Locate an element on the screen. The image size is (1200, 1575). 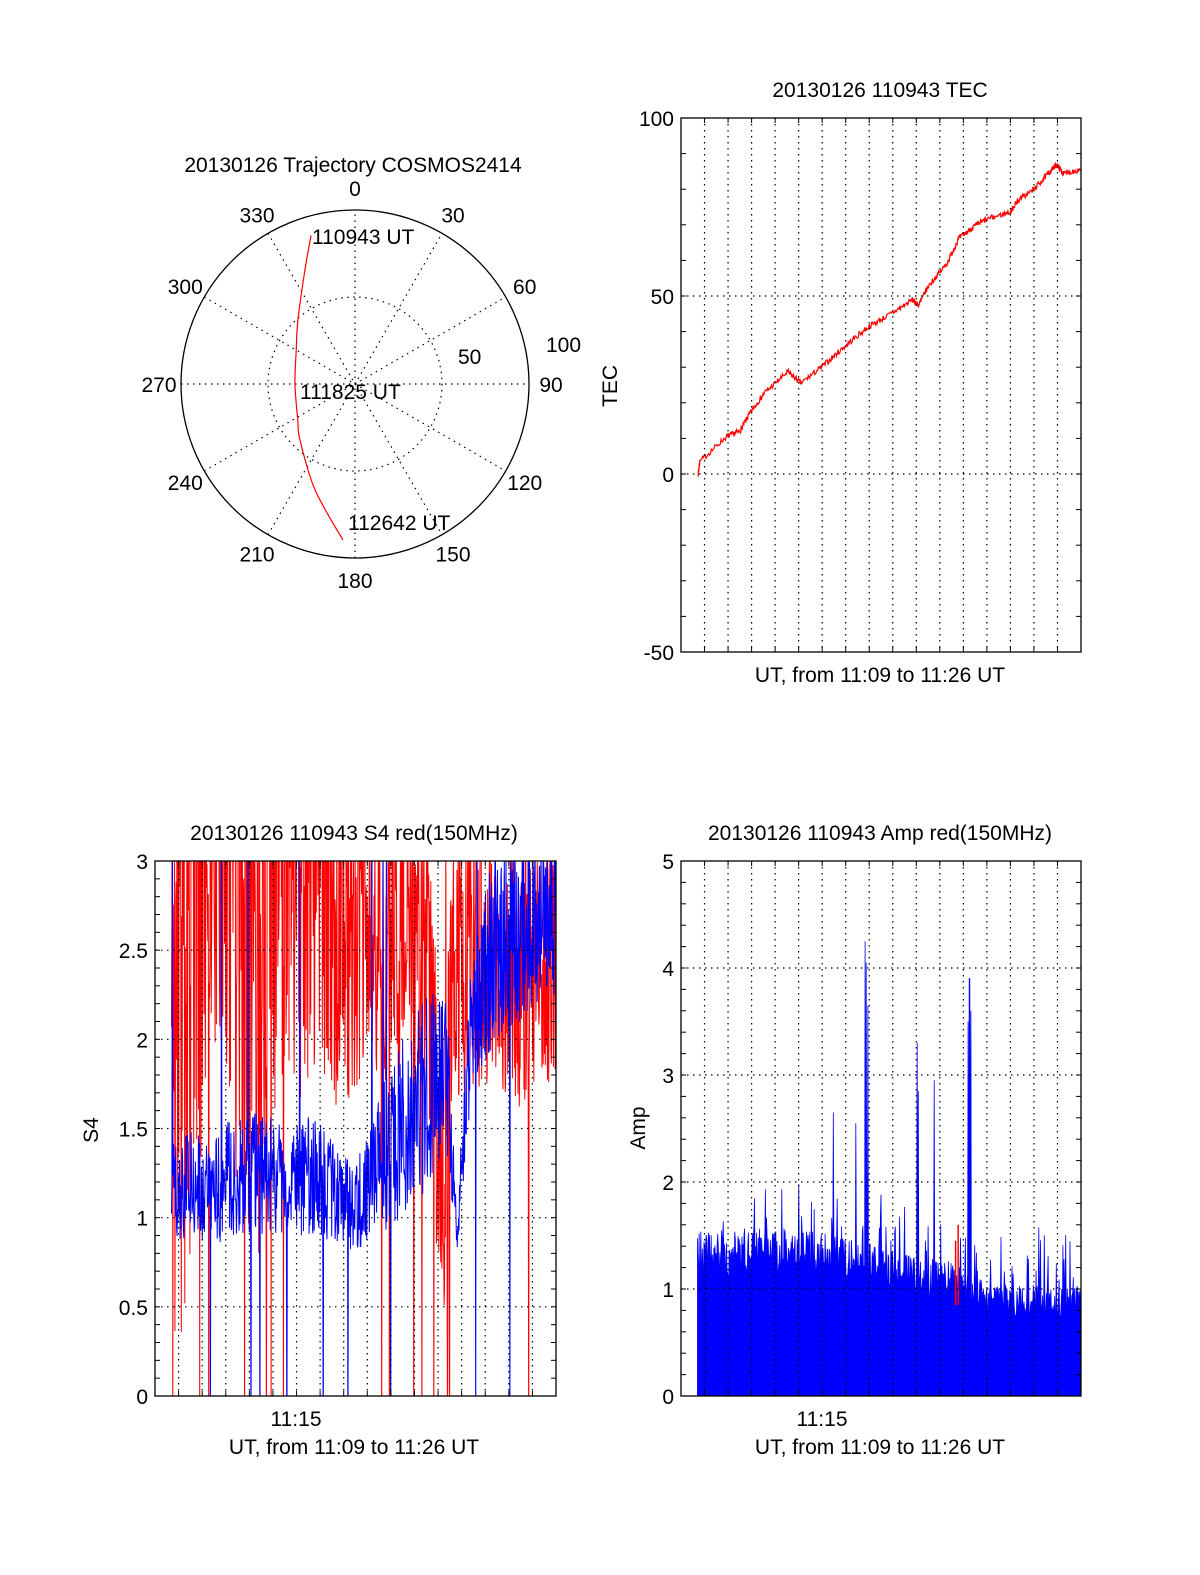
tec-ytick-label: 100 is located at coordinates (656, 119).